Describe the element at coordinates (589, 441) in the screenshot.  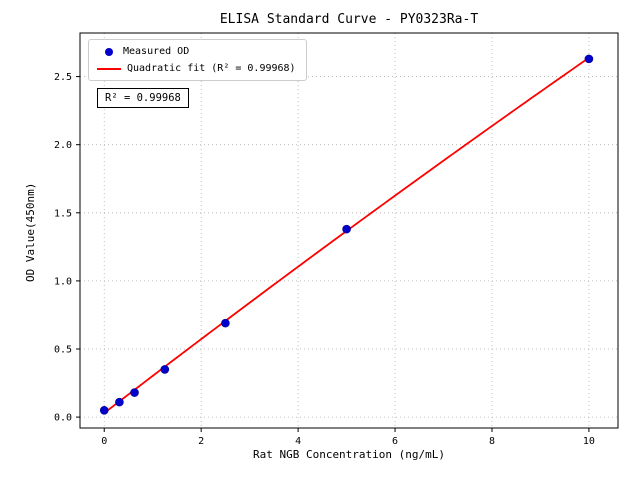
I see `x-tick-label: 10` at that location.